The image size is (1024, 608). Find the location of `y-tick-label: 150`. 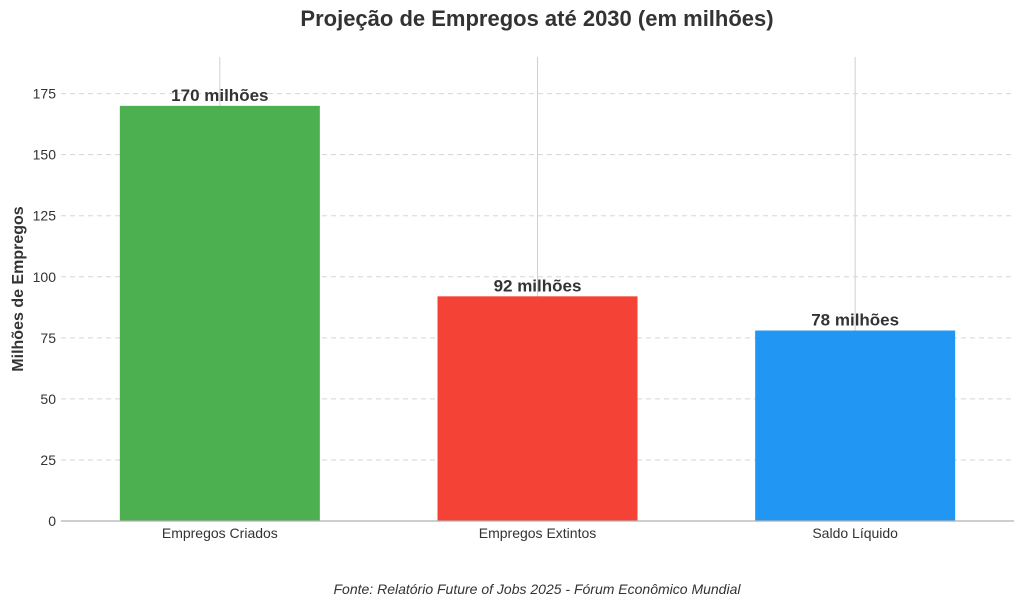

y-tick-label: 150 is located at coordinates (45, 155).